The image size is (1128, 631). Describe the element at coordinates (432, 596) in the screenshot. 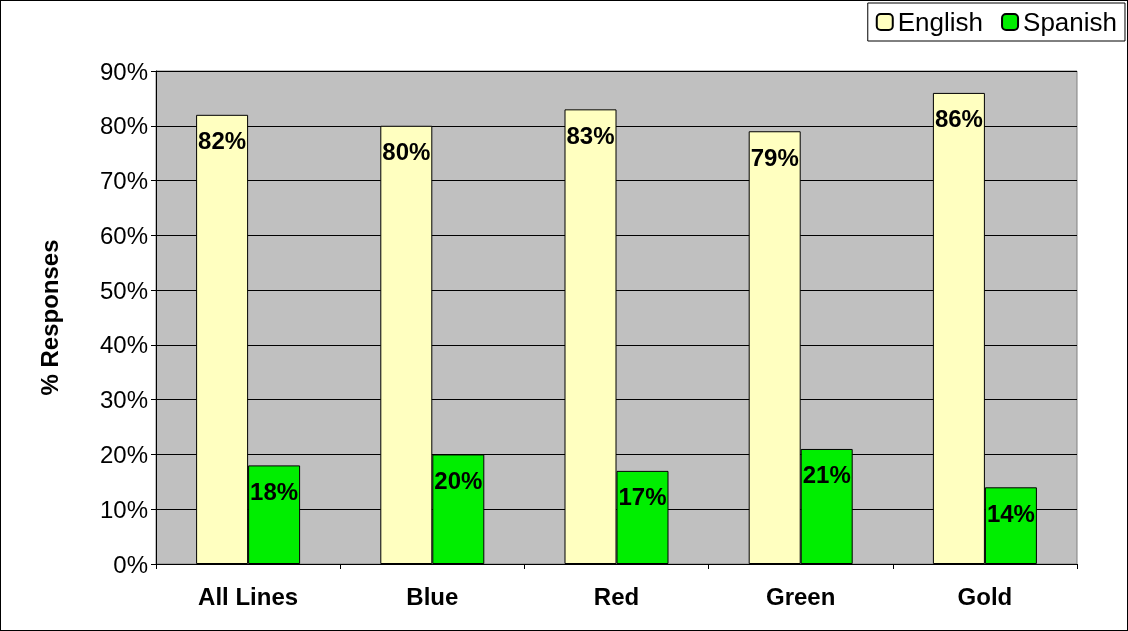

I see `x-tick-label: Blue` at that location.